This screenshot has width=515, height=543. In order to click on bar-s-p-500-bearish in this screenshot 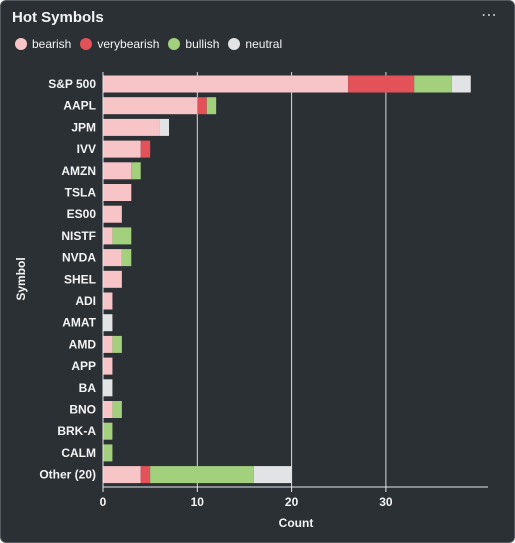, I will do `click(226, 84)`.